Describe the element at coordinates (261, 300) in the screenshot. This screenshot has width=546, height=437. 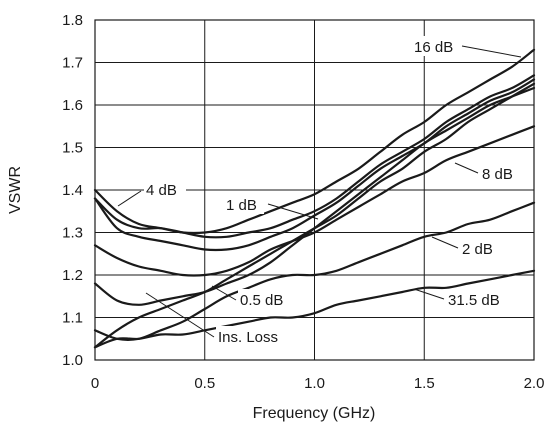
I see `label-0-5db: 0.5 dB` at that location.